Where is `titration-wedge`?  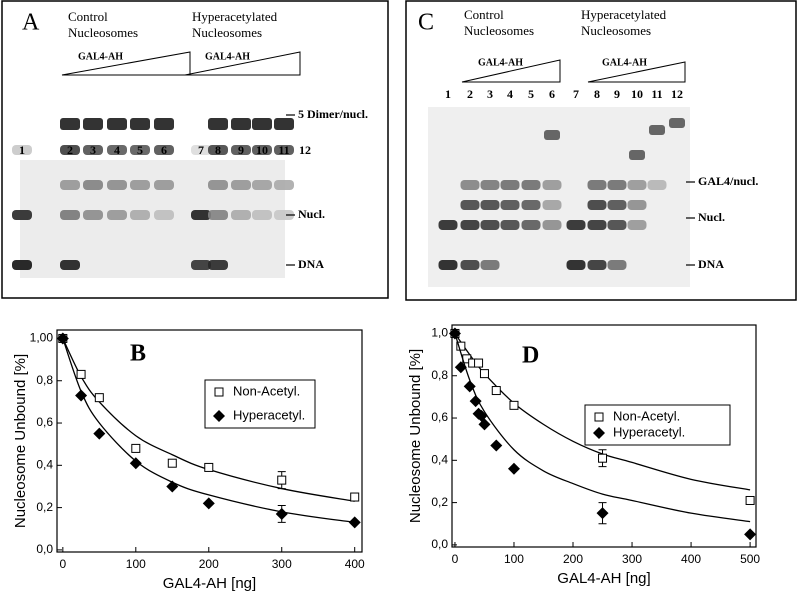 titration-wedge is located at coordinates (242, 63).